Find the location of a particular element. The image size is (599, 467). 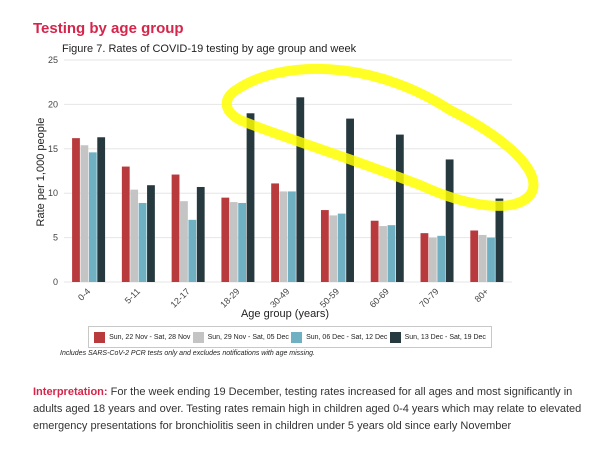

legend-label: Sun, 13 Dec - Sat, 19 Dec is located at coordinates (445, 337).